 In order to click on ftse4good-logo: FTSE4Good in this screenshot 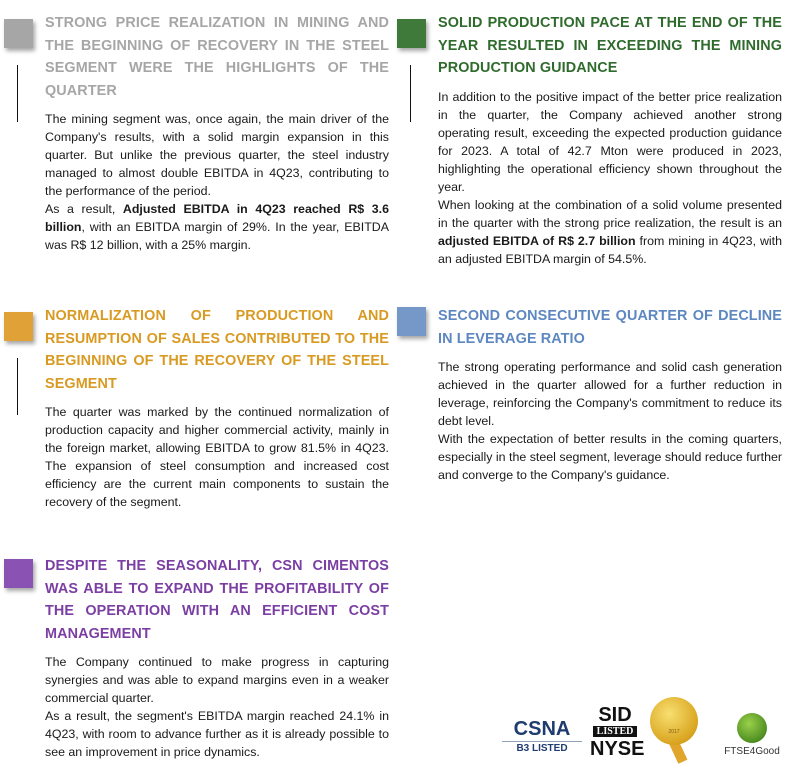, I will do `click(752, 735)`.